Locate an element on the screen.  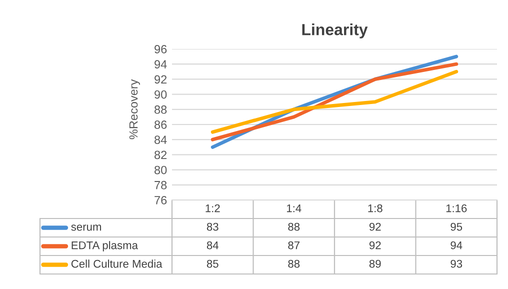
data-label: 87 is located at coordinates (294, 245).